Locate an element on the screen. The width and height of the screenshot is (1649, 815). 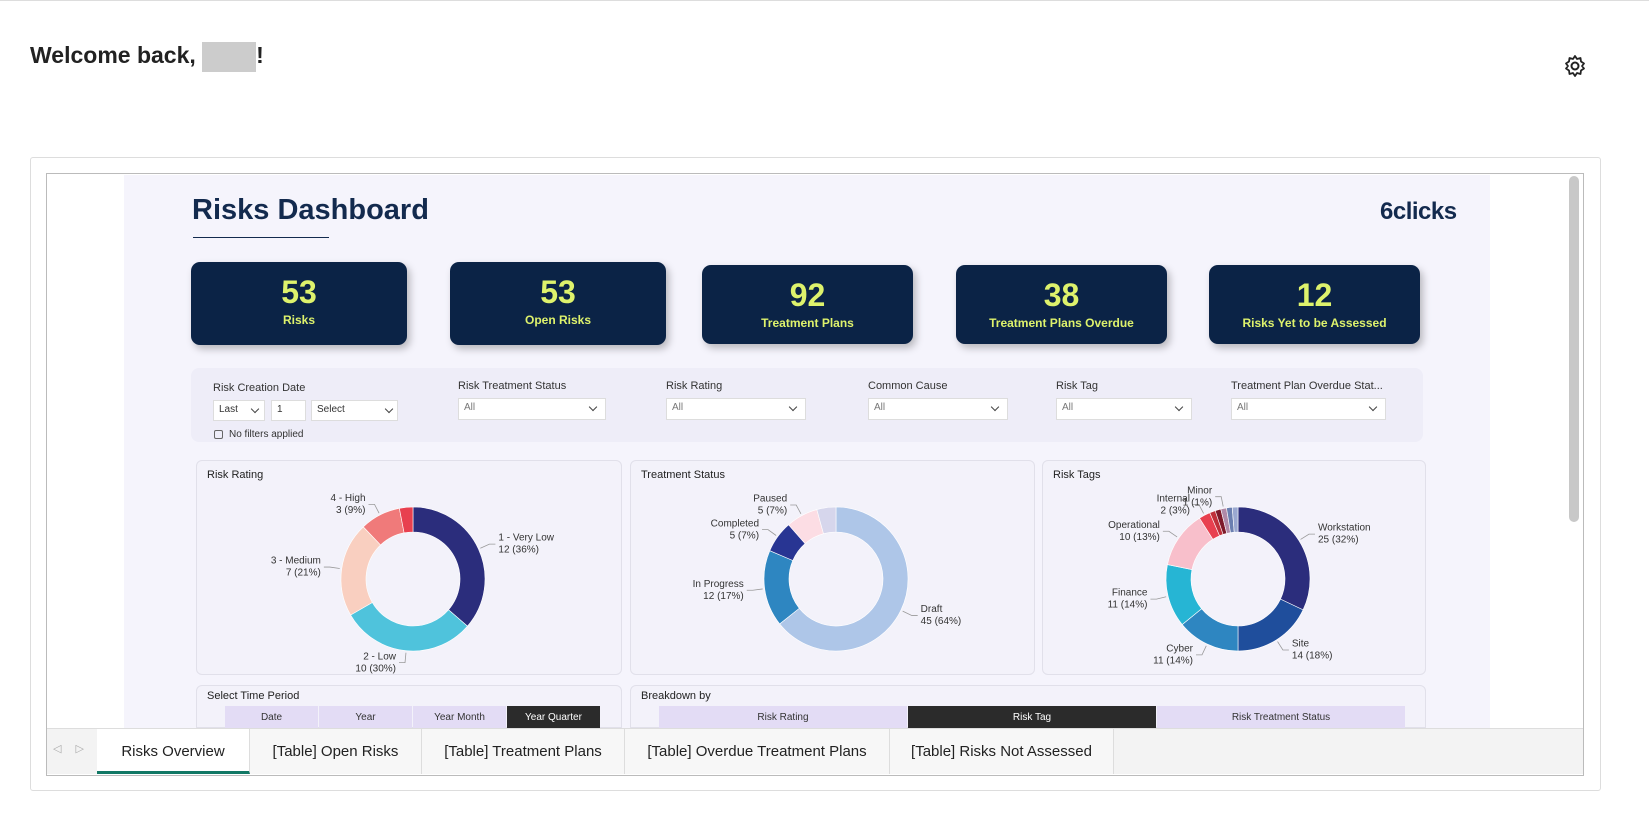
kpi-label: Treatment Plans Overdue is located at coordinates (1061, 323).